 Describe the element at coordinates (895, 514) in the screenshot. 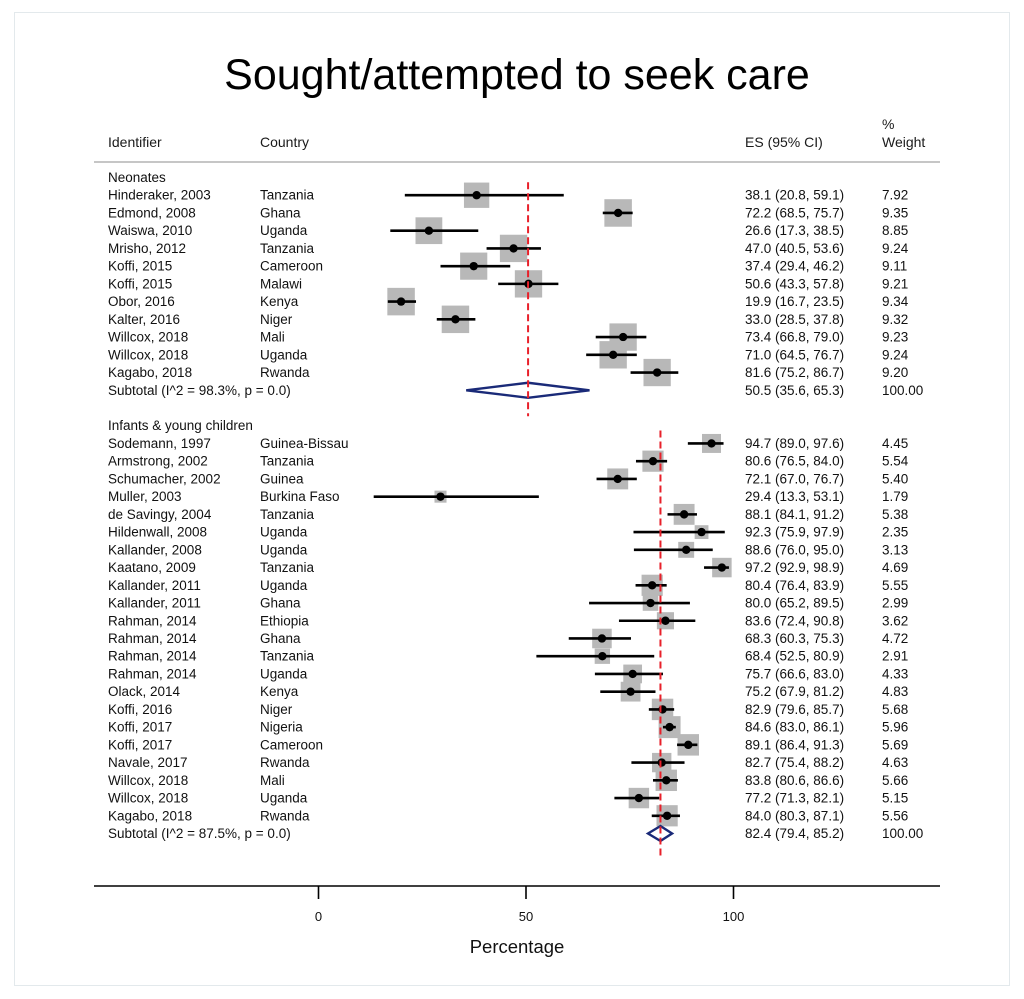

I see `study-weight: 5.38` at that location.